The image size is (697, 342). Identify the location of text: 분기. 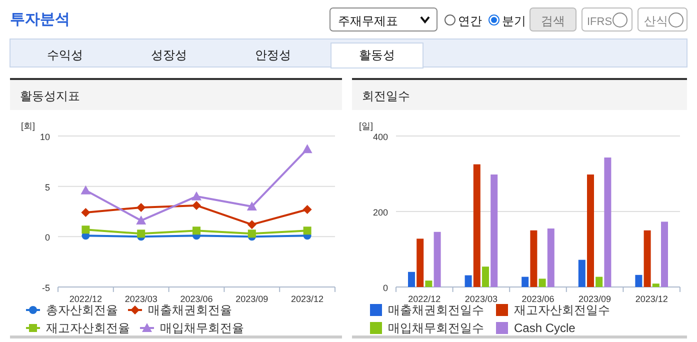
(514, 21).